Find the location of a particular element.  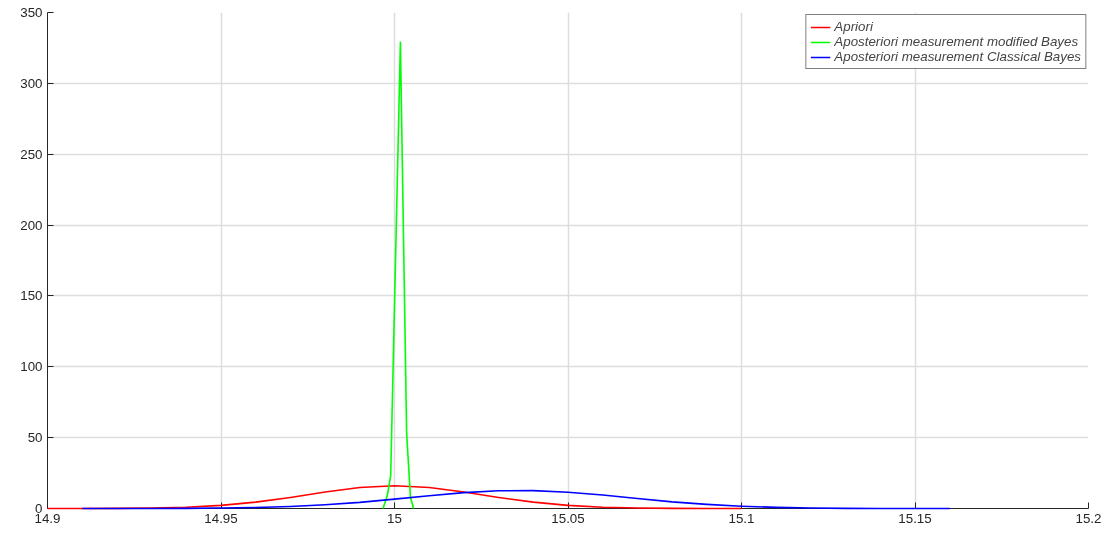

y-tick-label: 200 is located at coordinates (31, 225).